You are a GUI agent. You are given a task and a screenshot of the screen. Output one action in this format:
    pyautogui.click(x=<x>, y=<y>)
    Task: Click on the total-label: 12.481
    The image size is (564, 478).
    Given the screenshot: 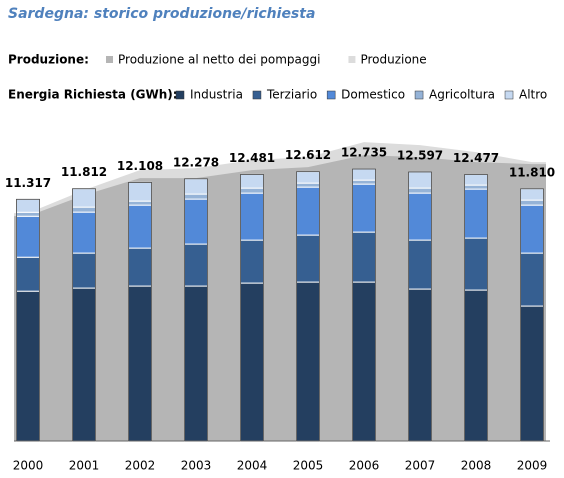 What is the action you would take?
    pyautogui.click(x=252, y=158)
    